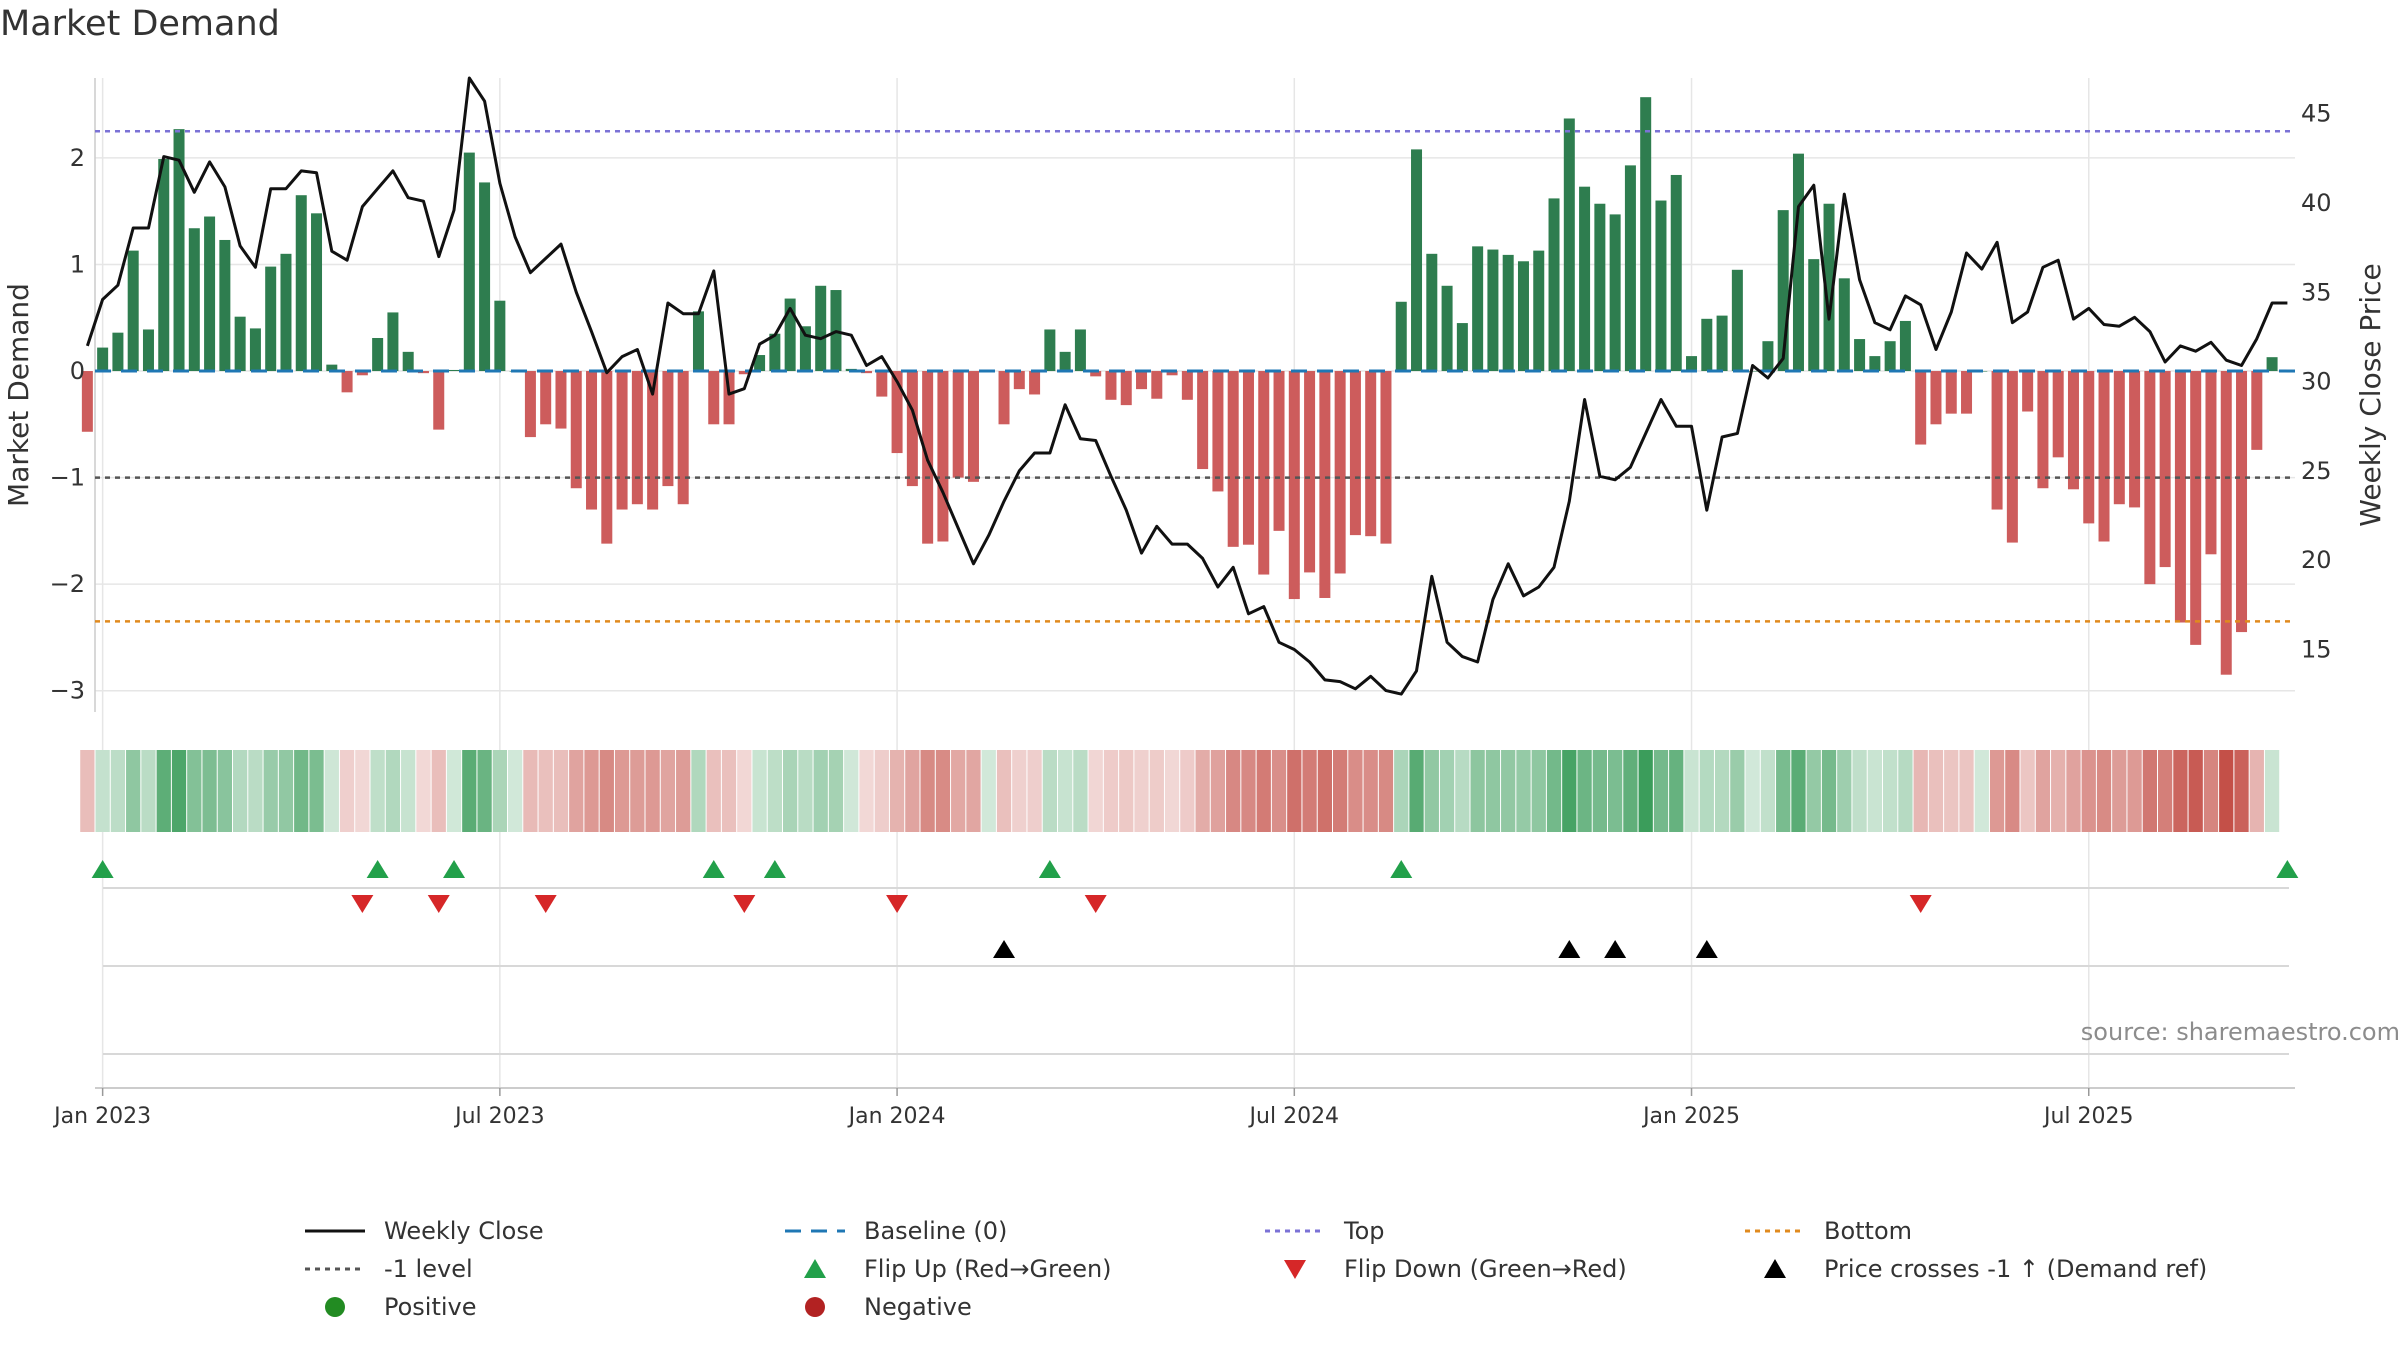 The image size is (2400, 1350). What do you see at coordinates (540, 1269) in the screenshot?
I see `legend-item-minus1: -1 level` at bounding box center [540, 1269].